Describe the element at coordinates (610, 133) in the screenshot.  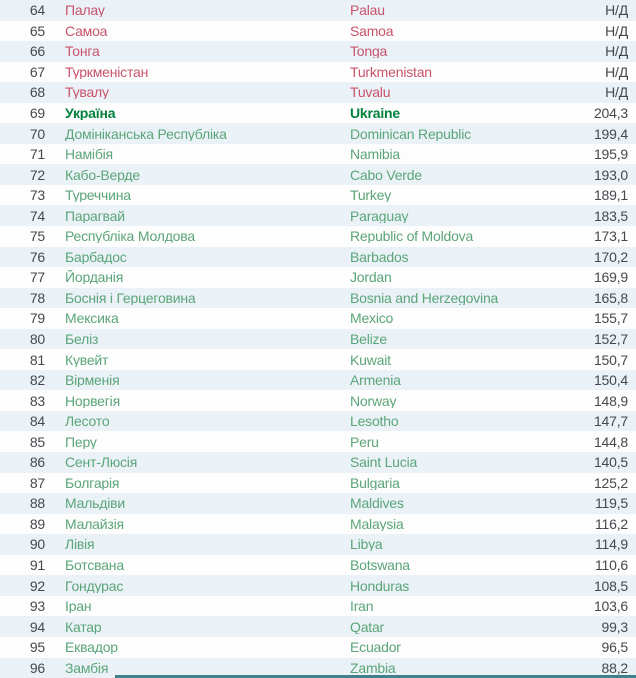
I see `value-cell: 199,4` at that location.